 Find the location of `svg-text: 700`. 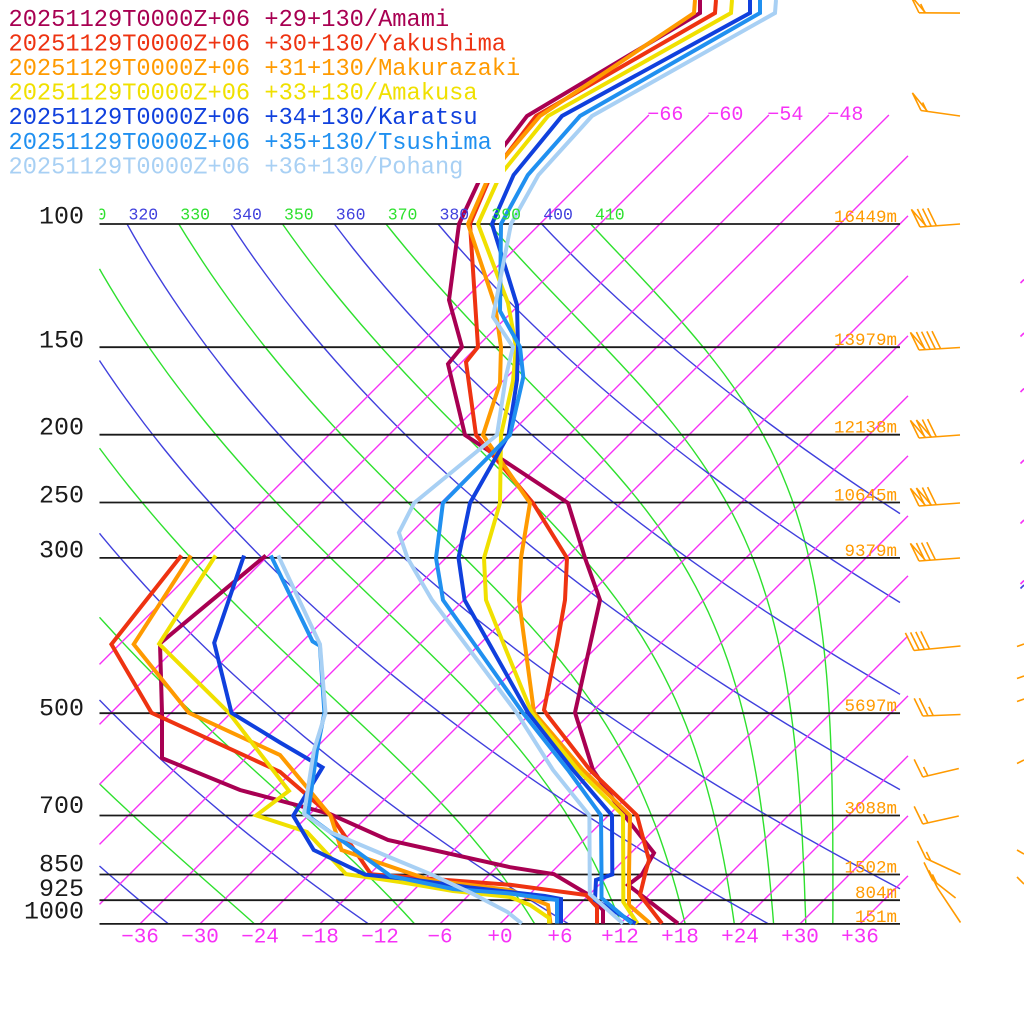

svg-text: 700 is located at coordinates (61, 806).